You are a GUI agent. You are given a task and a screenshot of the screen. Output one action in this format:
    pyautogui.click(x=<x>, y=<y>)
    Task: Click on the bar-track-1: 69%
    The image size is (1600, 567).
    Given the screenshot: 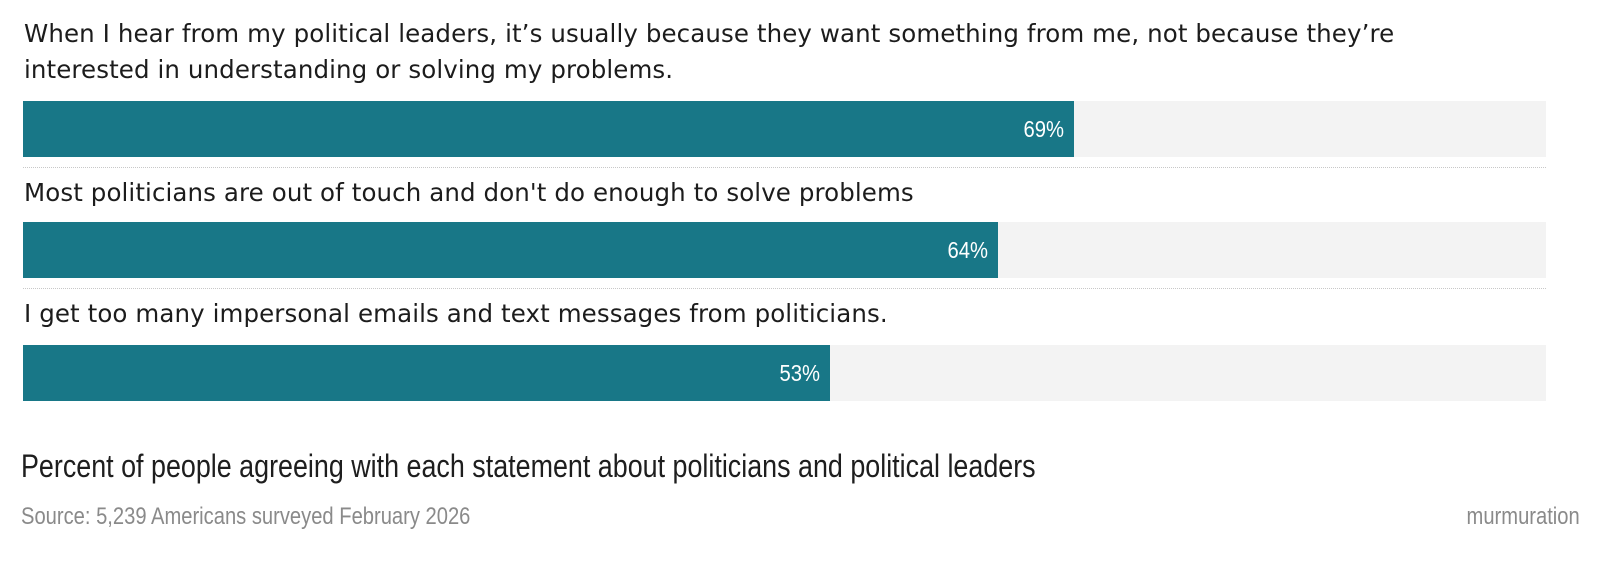 What is the action you would take?
    pyautogui.click(x=784, y=129)
    